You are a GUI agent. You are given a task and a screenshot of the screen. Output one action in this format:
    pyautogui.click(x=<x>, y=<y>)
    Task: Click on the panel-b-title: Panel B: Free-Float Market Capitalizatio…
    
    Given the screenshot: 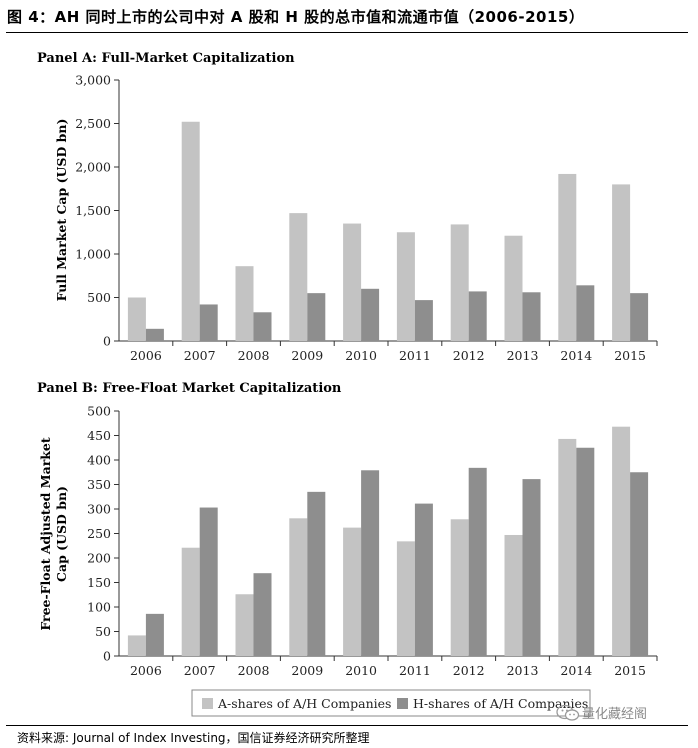 What is the action you would take?
    pyautogui.click(x=189, y=388)
    